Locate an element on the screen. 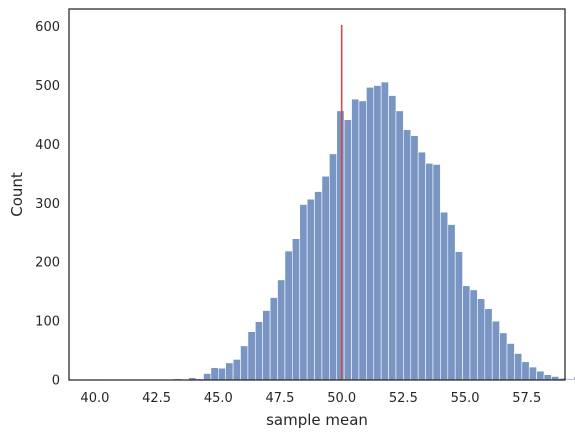  x-tick-label: 42.5 is located at coordinates (156, 398).